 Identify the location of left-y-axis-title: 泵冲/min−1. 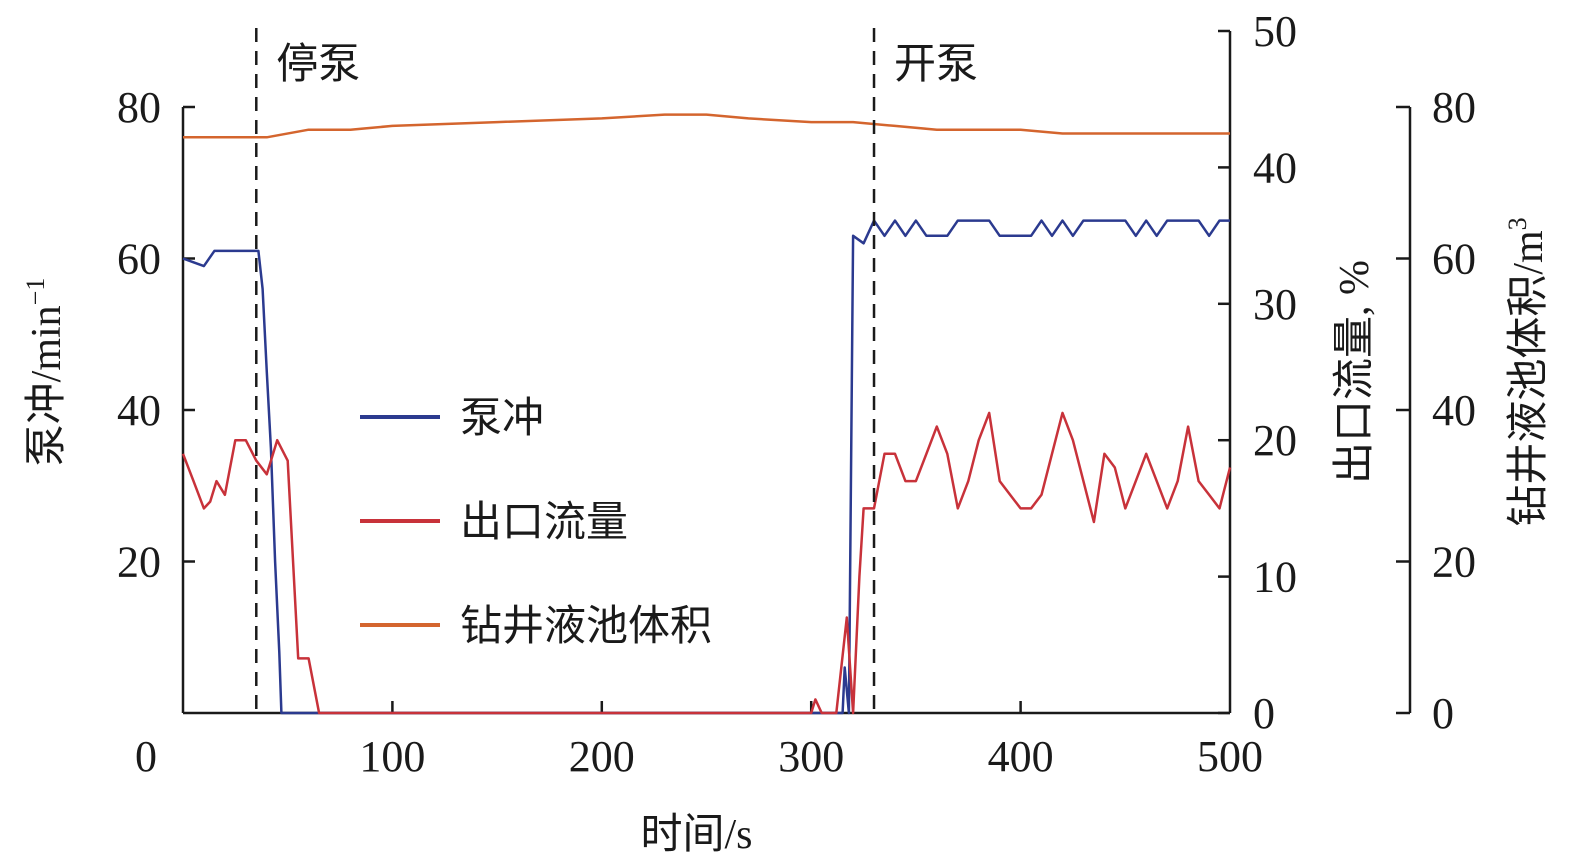
(45, 372).